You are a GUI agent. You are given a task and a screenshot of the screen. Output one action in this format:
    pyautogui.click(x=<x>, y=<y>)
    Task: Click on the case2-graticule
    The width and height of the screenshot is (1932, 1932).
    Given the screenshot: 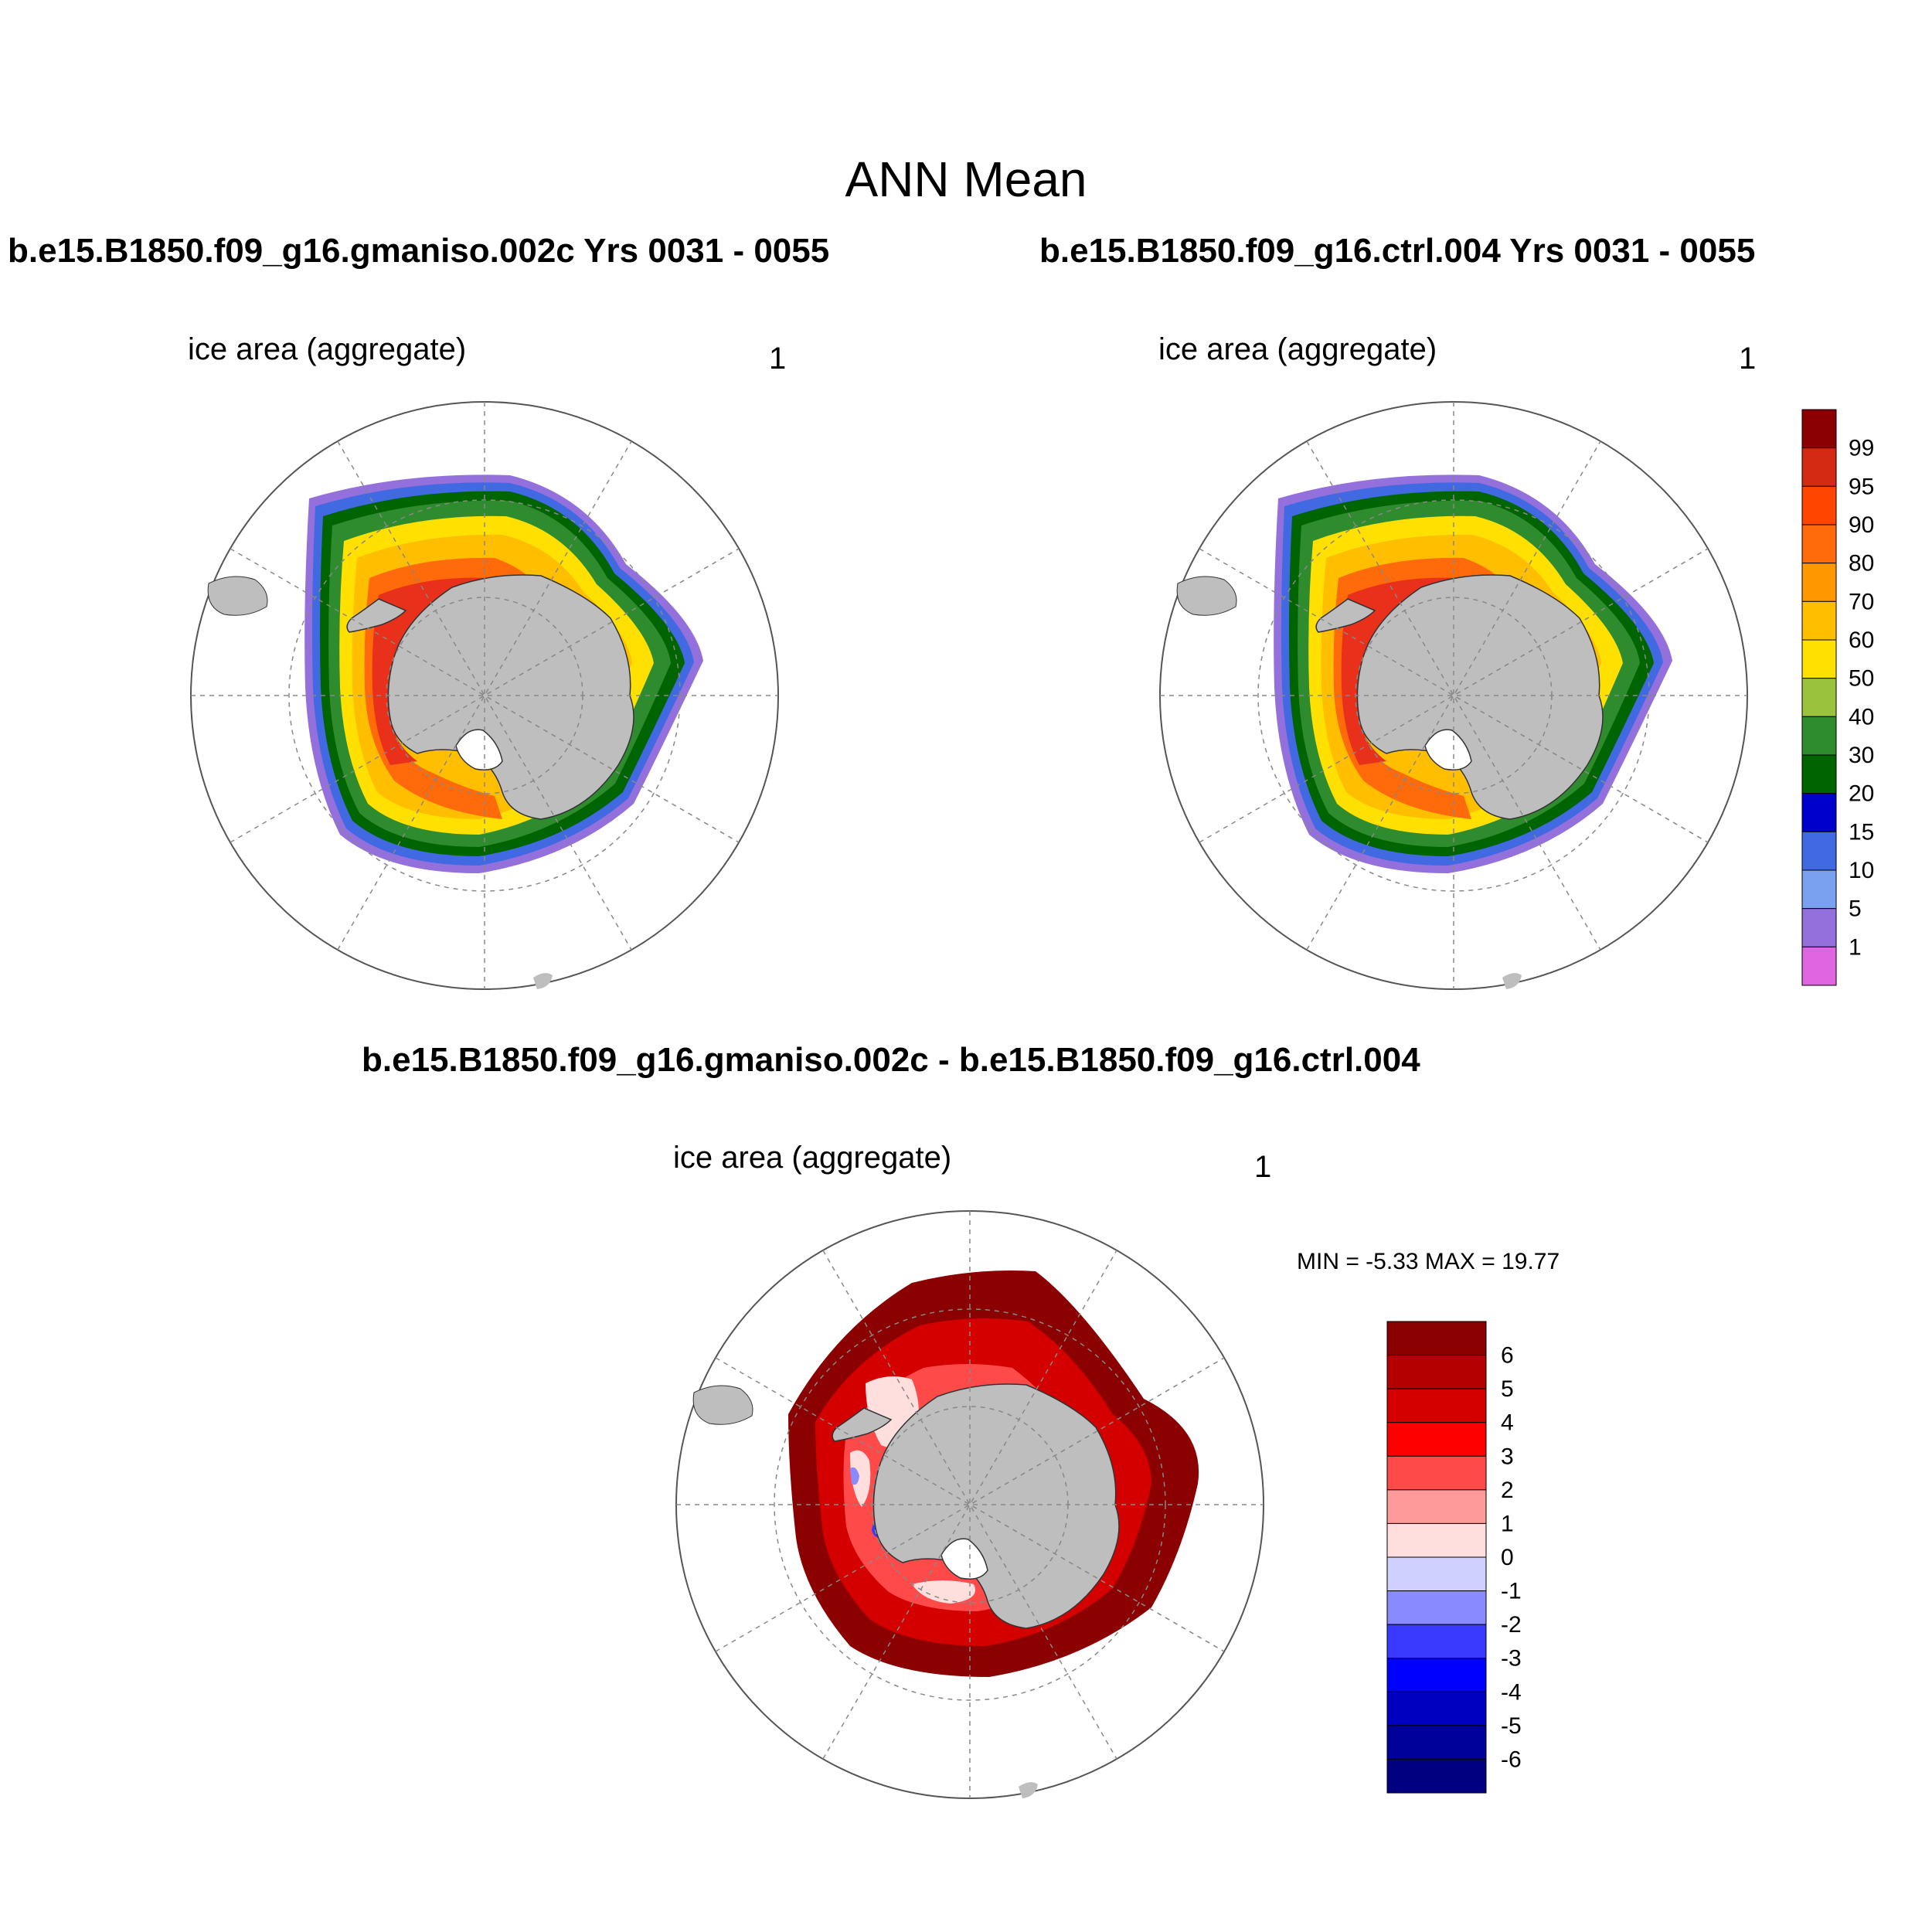 What is the action you would take?
    pyautogui.click(x=1454, y=695)
    